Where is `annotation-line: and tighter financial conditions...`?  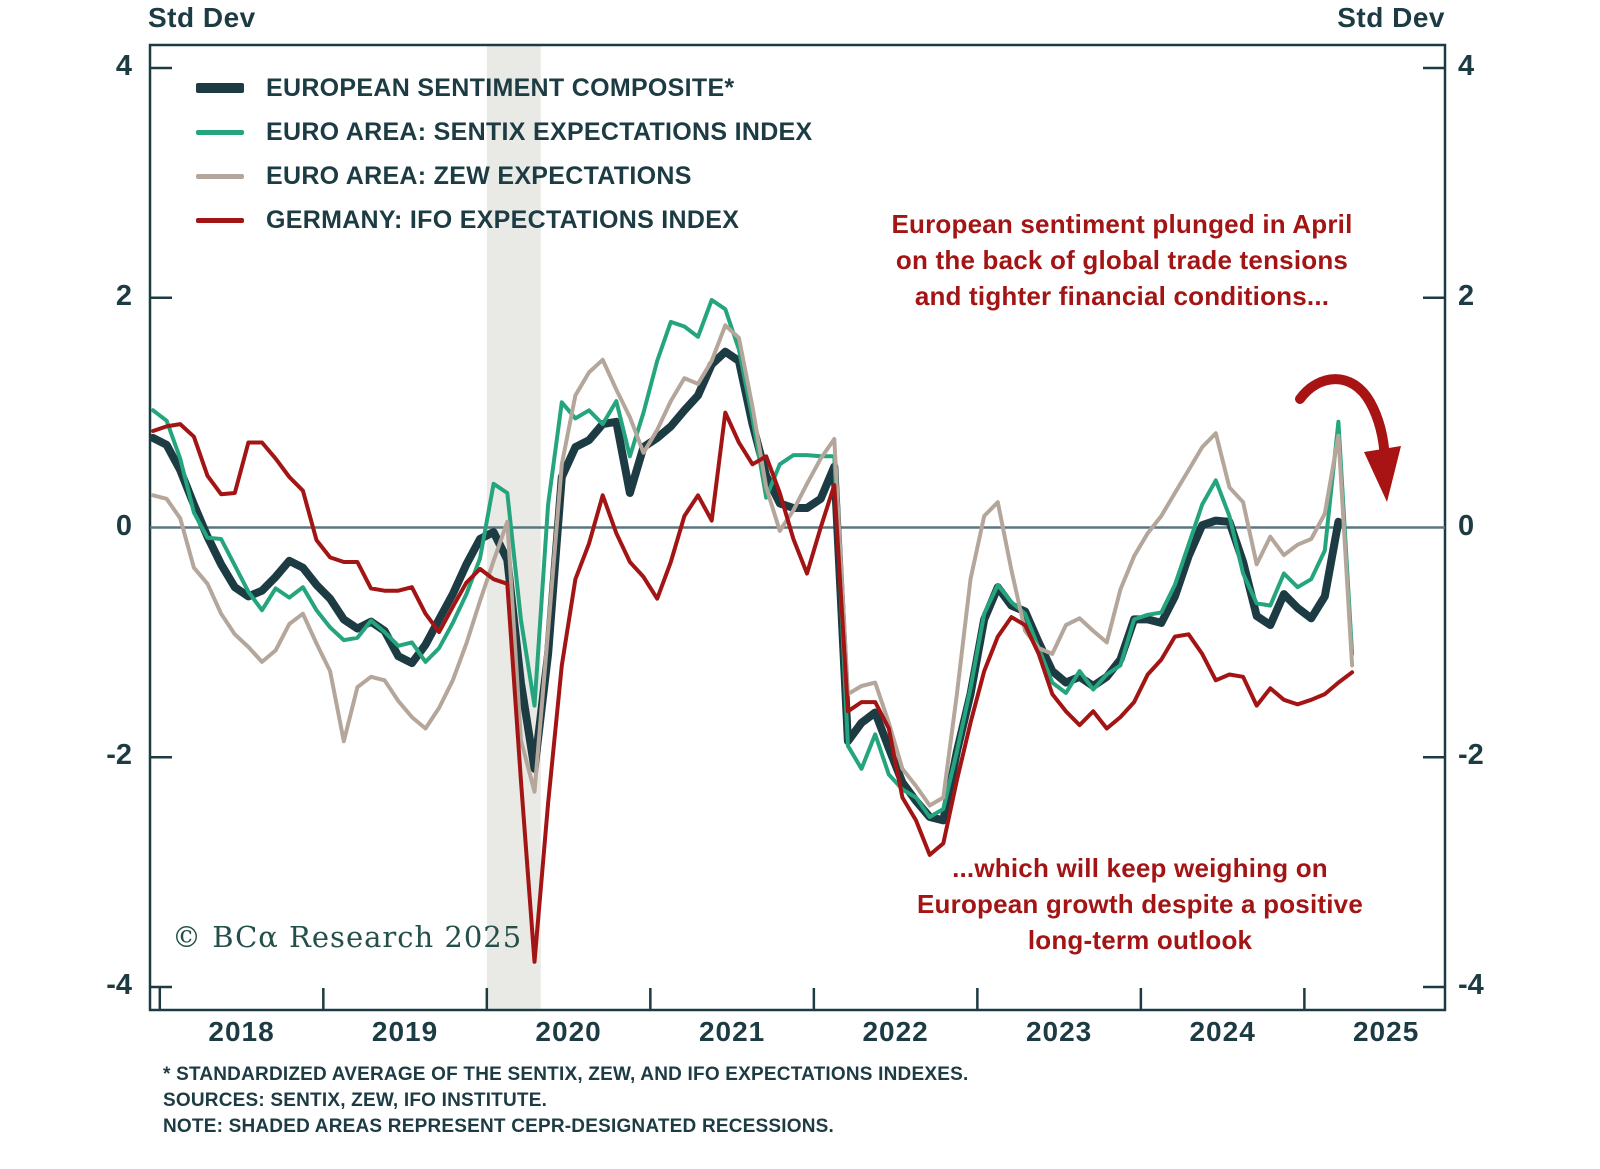
annotation-line: and tighter financial conditions... is located at coordinates (1122, 296).